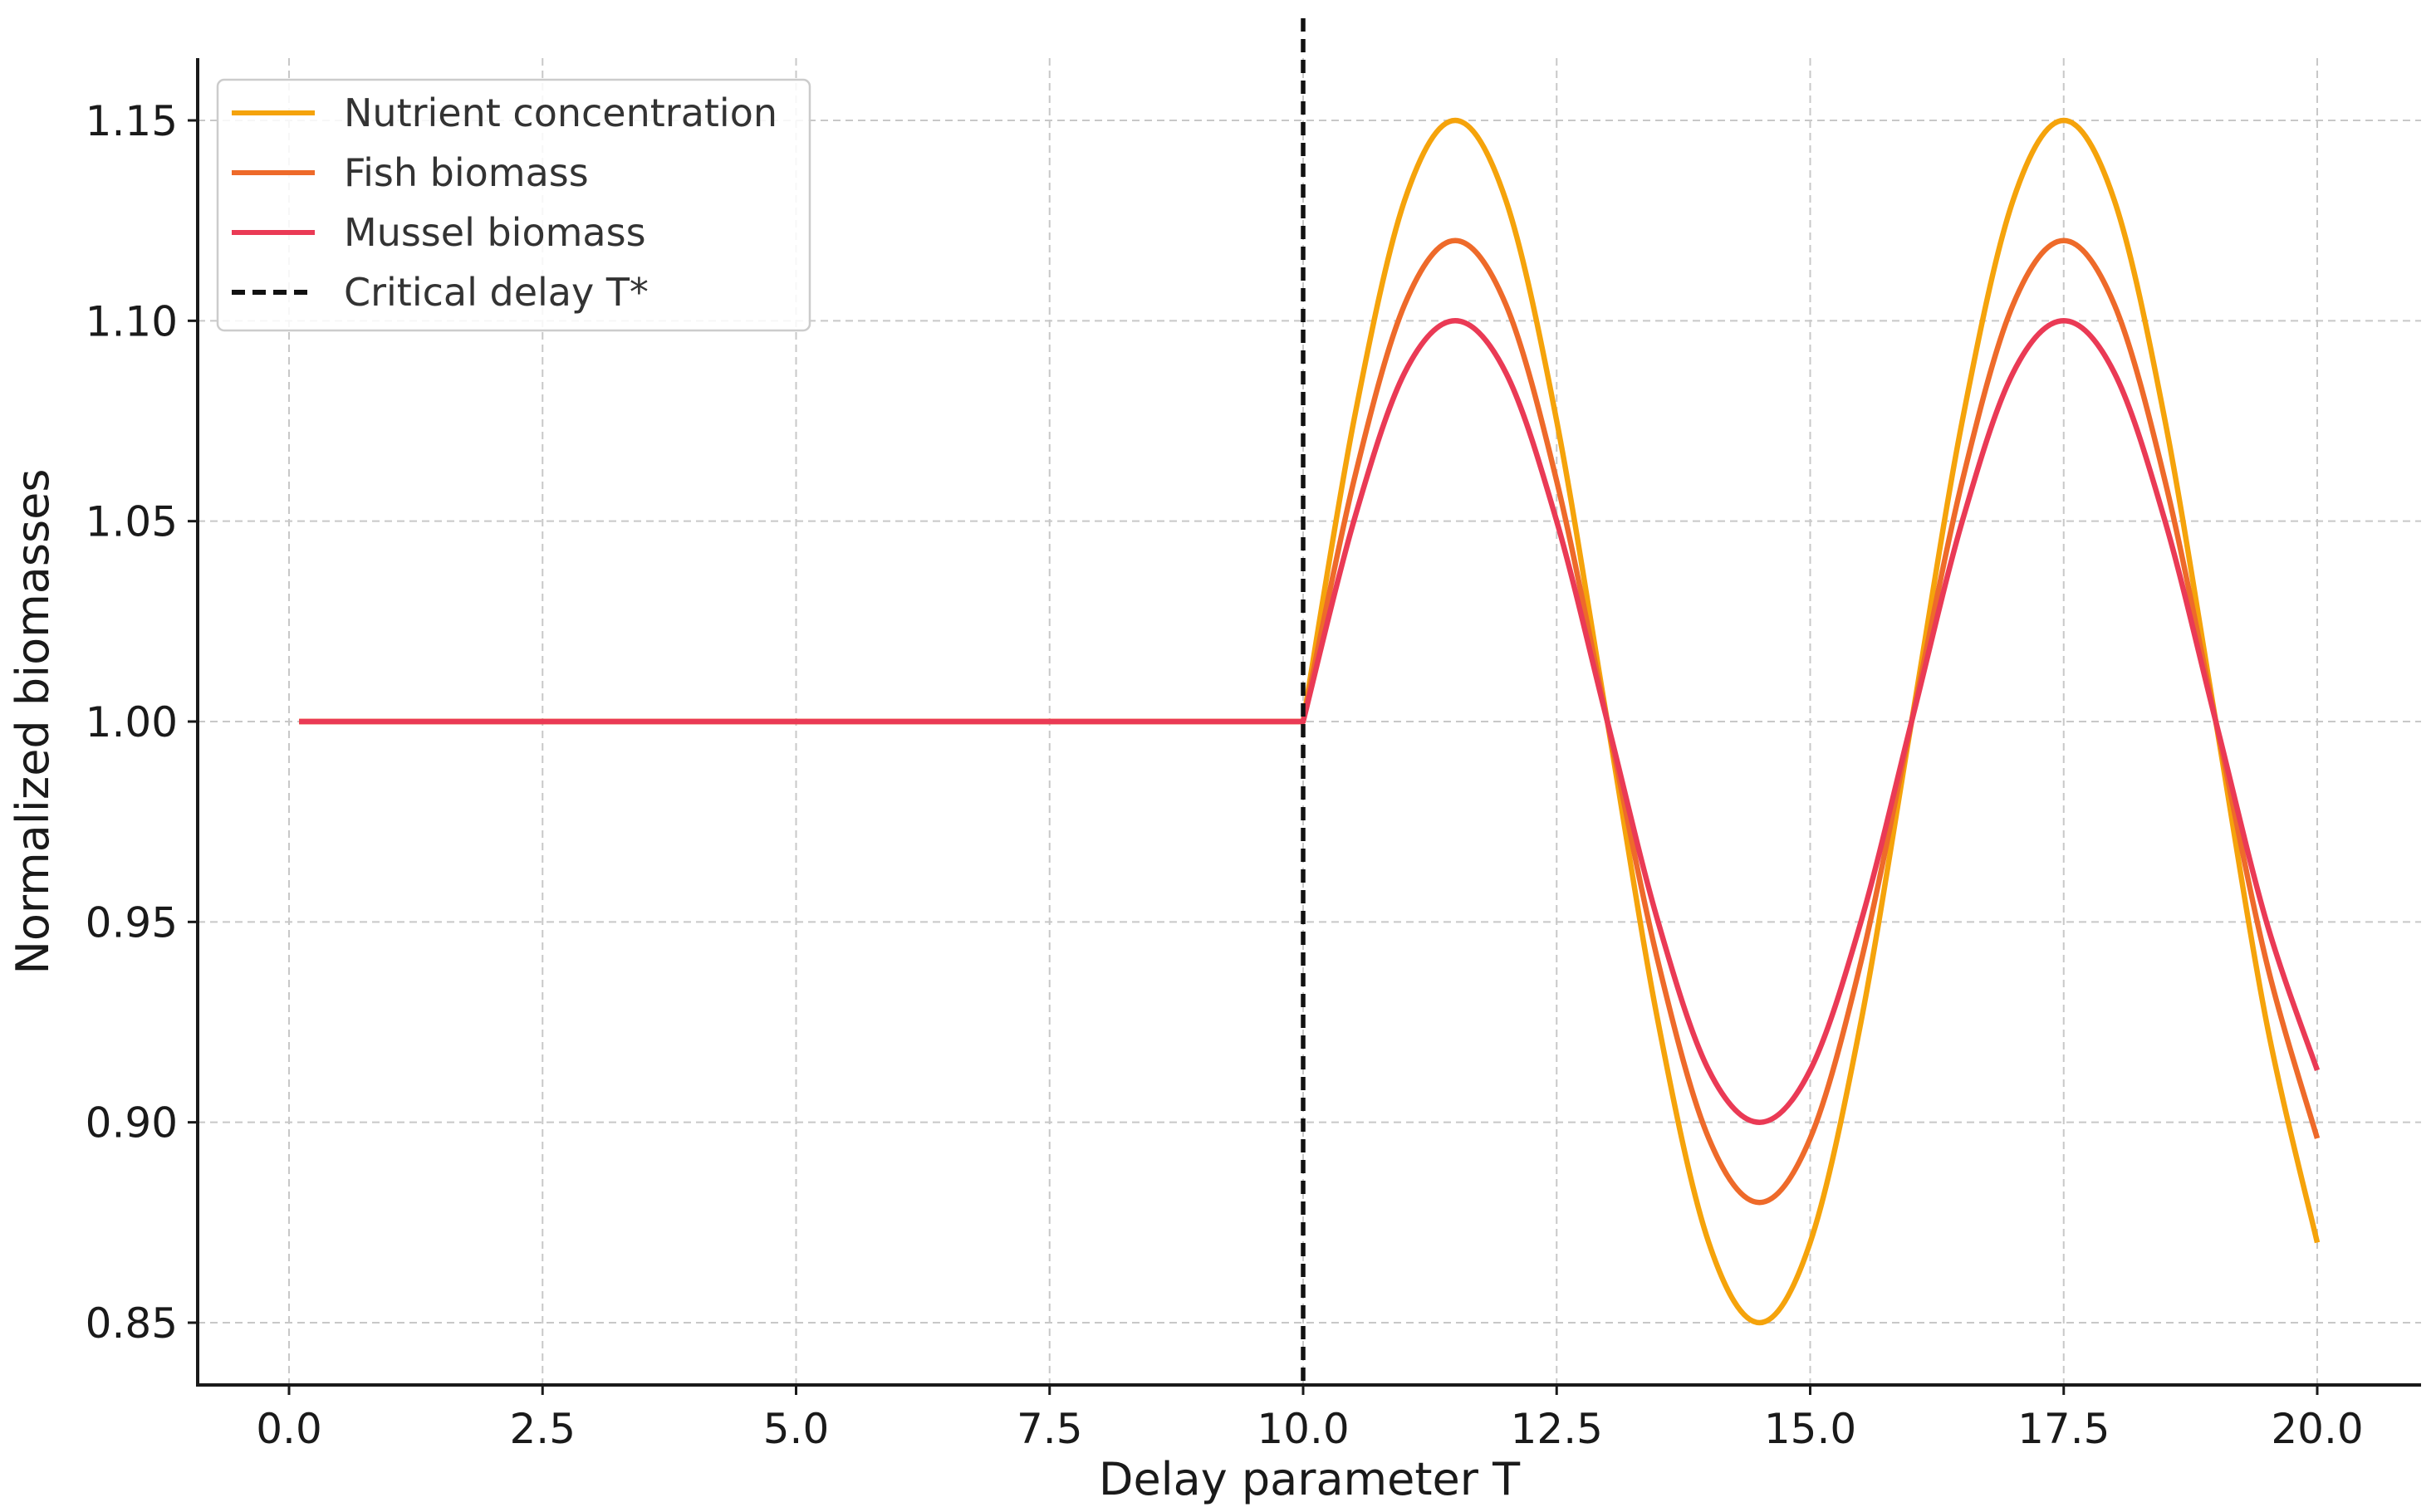 Image resolution: width=2436 pixels, height=1512 pixels. Describe the element at coordinates (1310, 1479) in the screenshot. I see `x-axis-label: Delay parameter T` at that location.